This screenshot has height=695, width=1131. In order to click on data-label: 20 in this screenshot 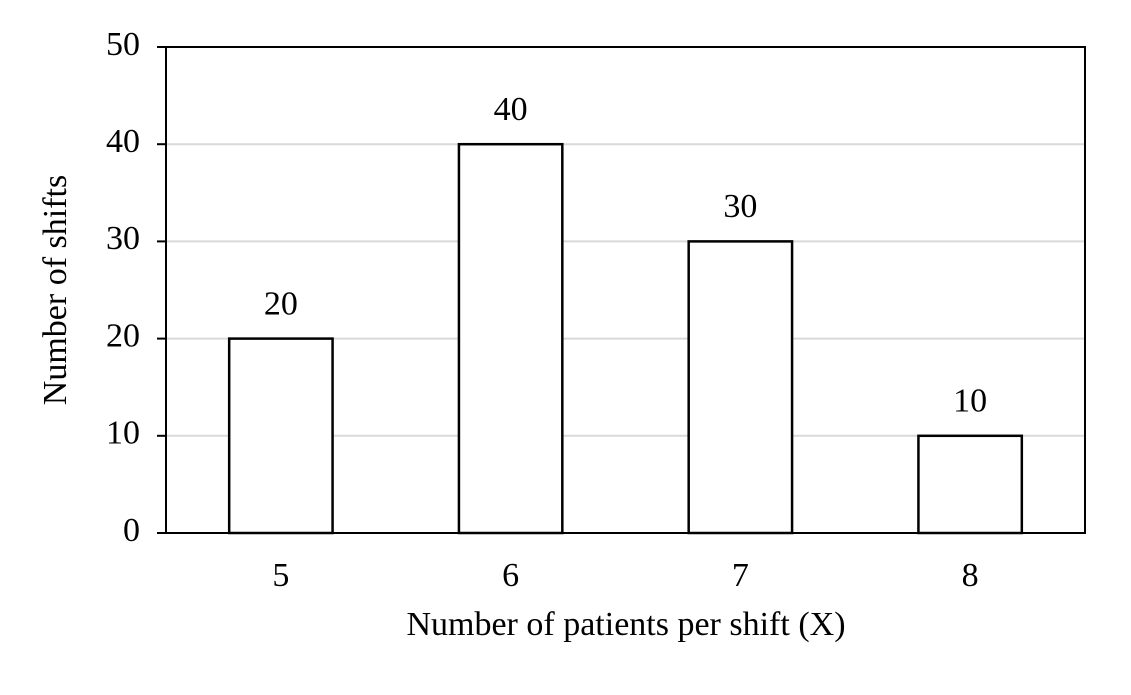, I will do `click(281, 303)`.